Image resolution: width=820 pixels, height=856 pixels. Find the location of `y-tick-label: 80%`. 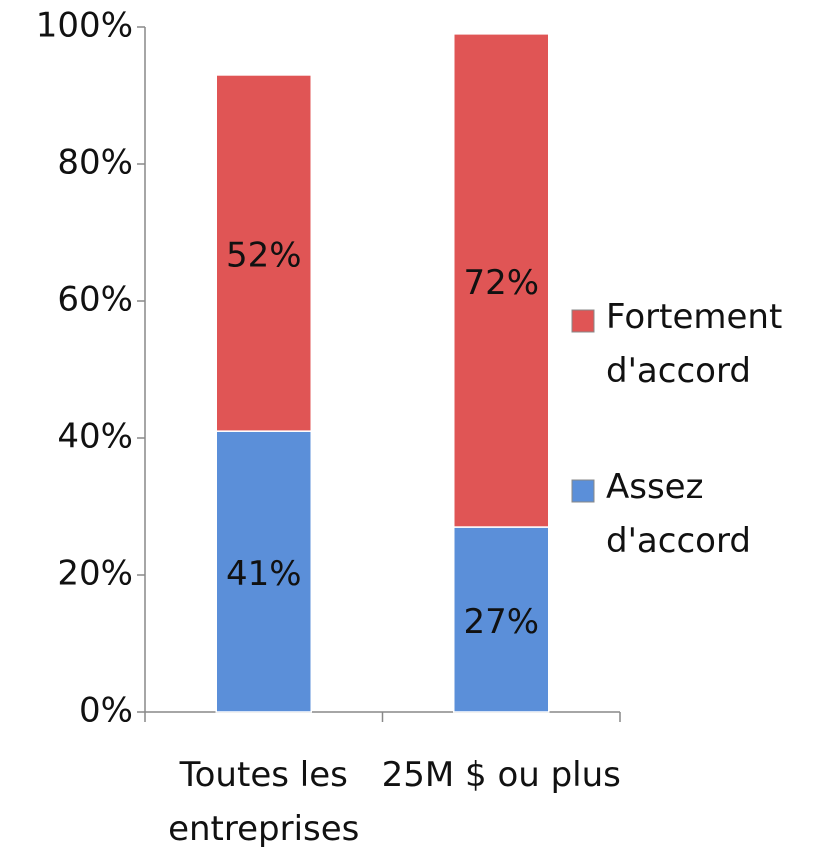

y-tick-label: 80% is located at coordinates (95, 163).